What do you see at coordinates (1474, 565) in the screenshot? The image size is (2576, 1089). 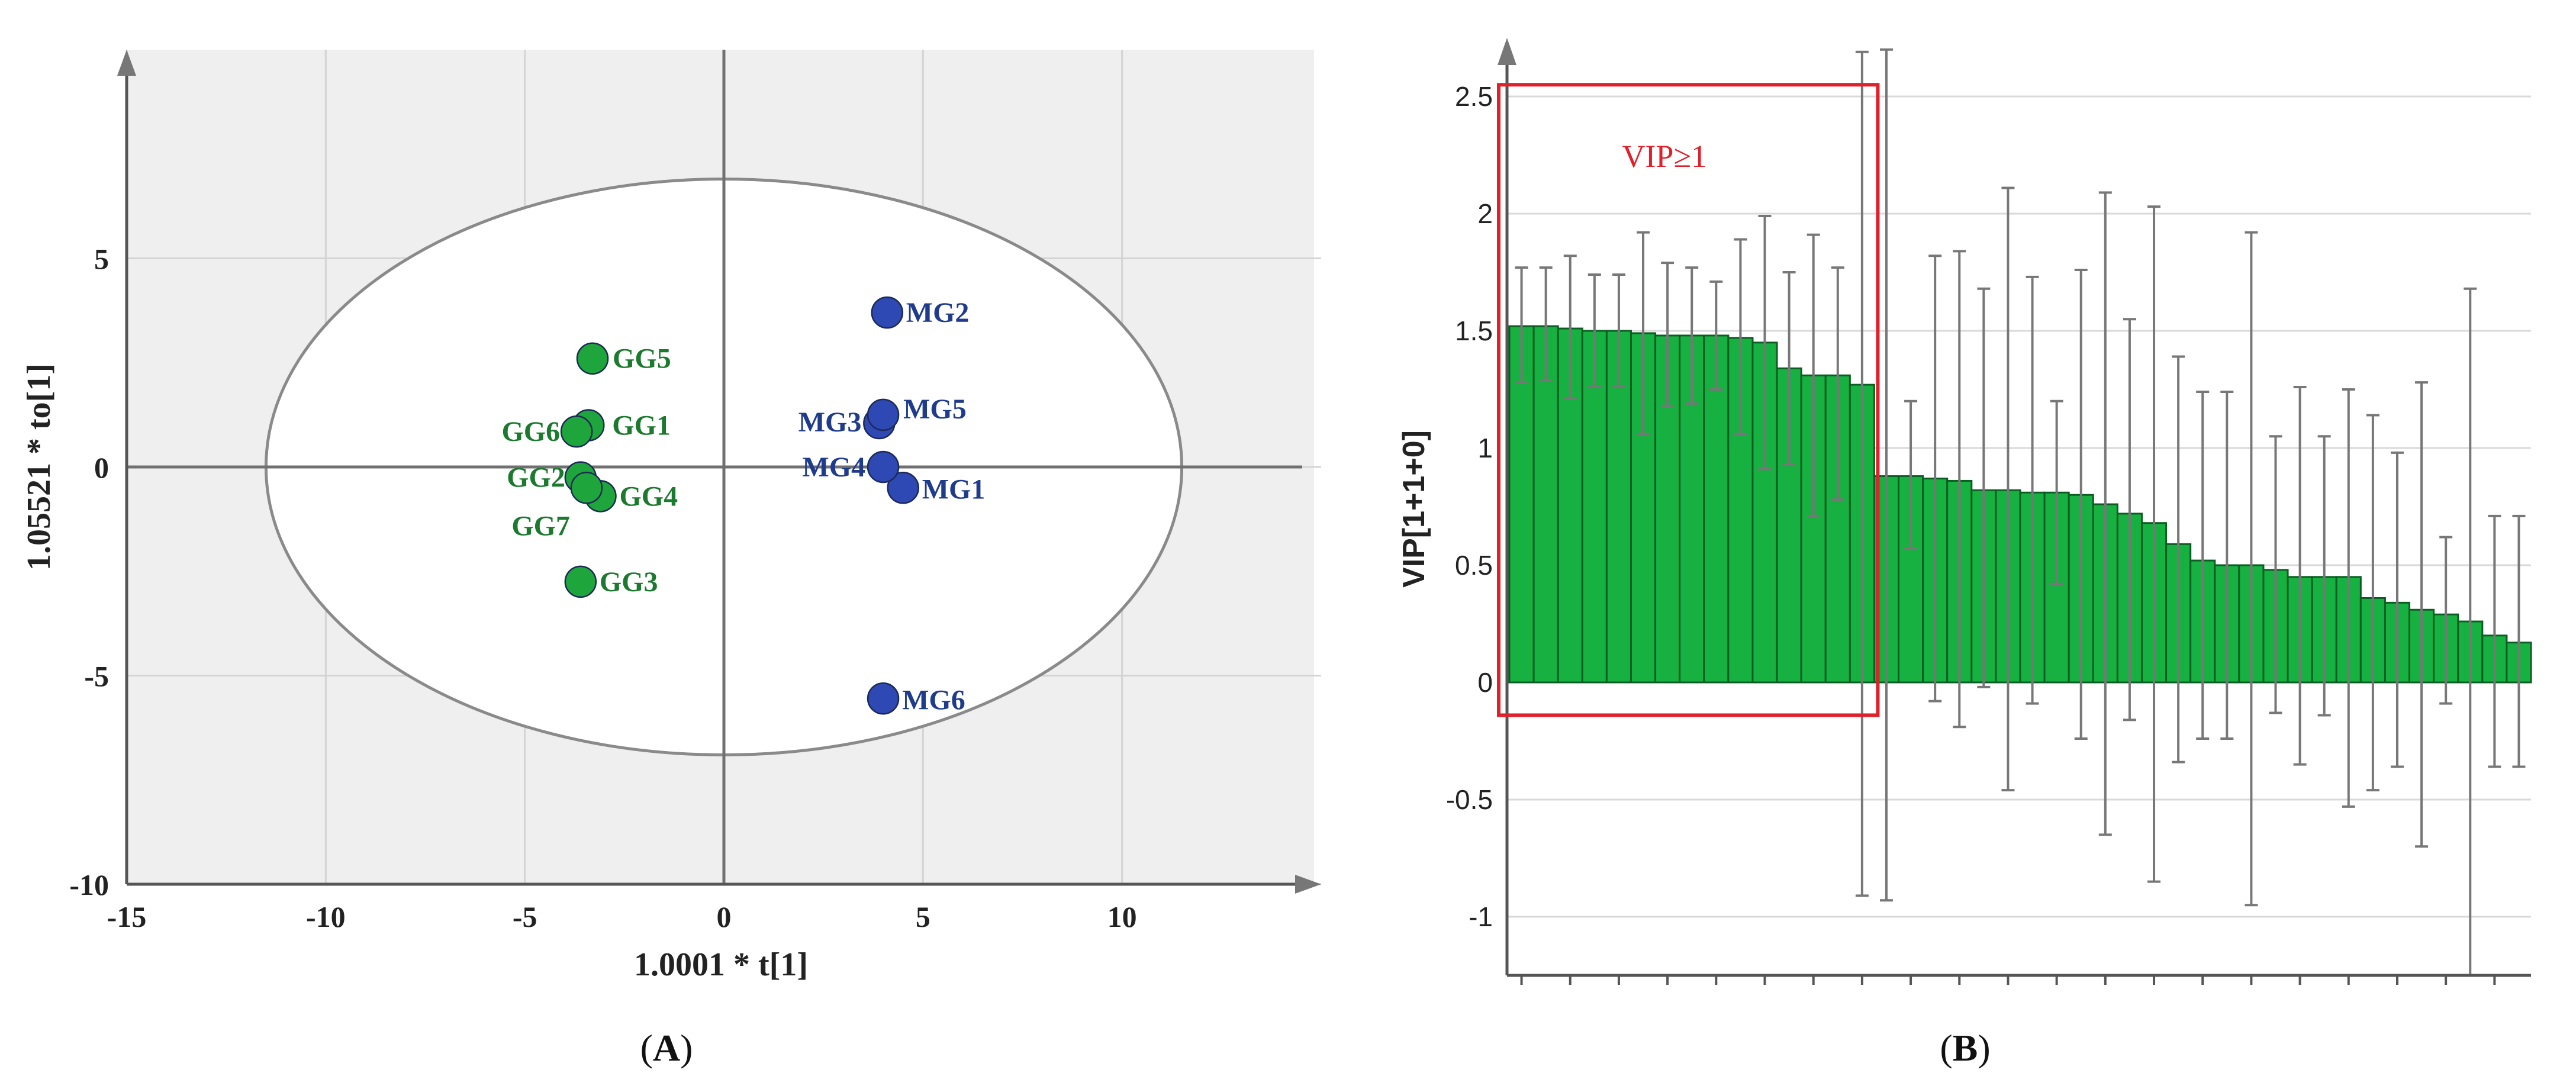 I see `y-tick-label: 0.5` at bounding box center [1474, 565].